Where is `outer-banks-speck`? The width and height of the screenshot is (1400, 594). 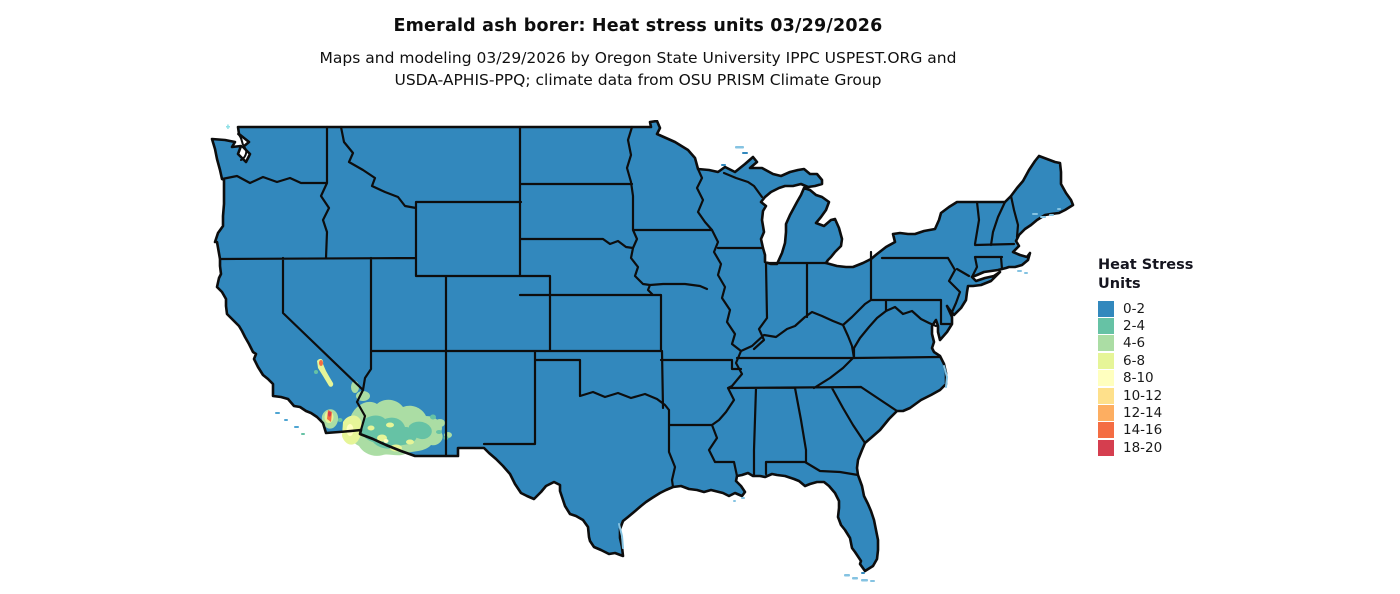
outer-banks-speck is located at coordinates (946, 376).